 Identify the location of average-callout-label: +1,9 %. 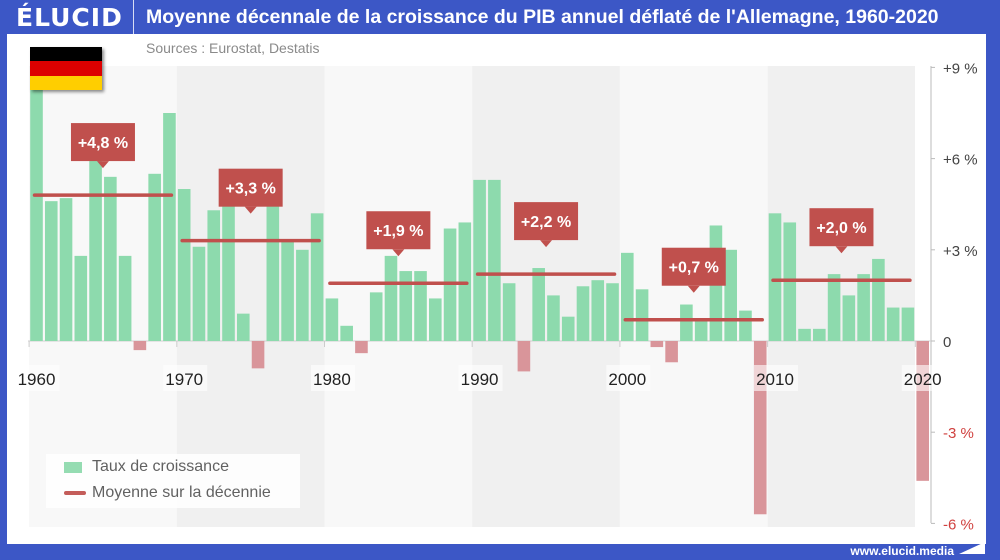
(398, 231).